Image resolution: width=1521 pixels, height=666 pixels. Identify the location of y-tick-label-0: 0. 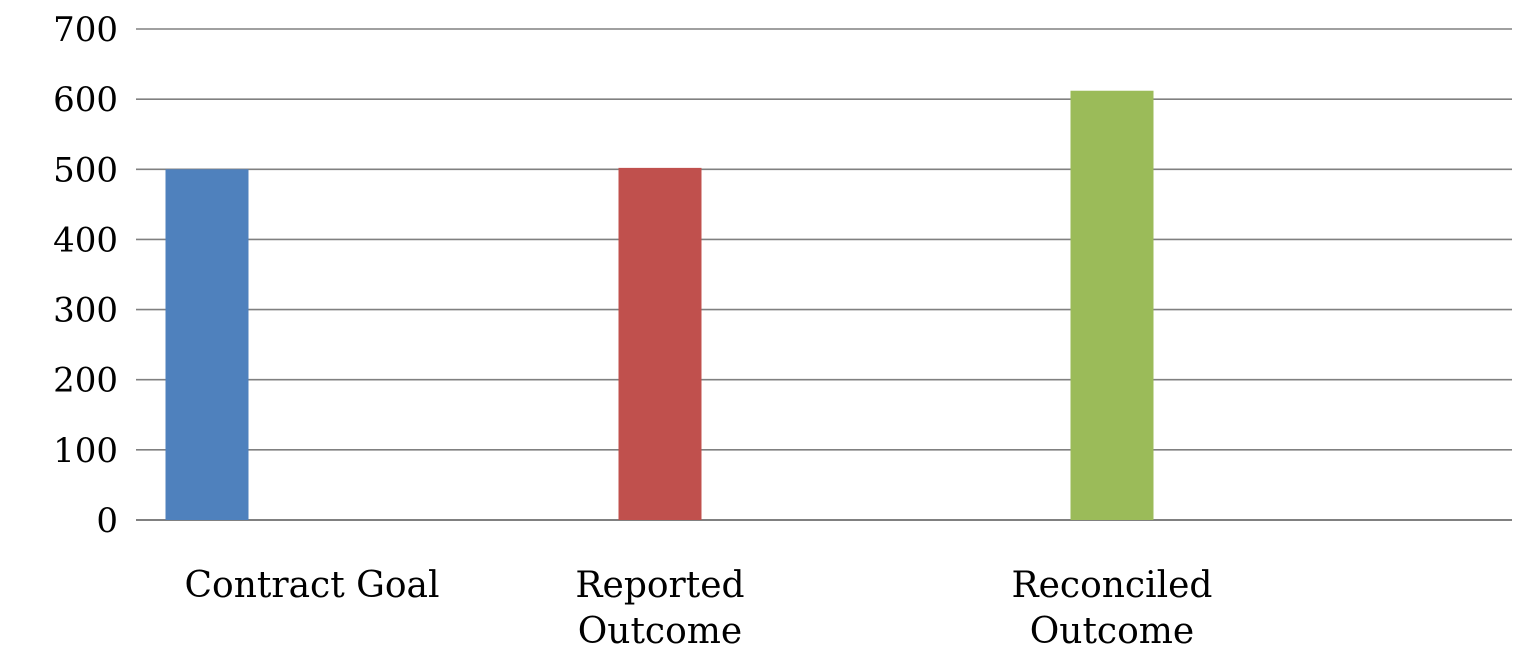
(107, 521).